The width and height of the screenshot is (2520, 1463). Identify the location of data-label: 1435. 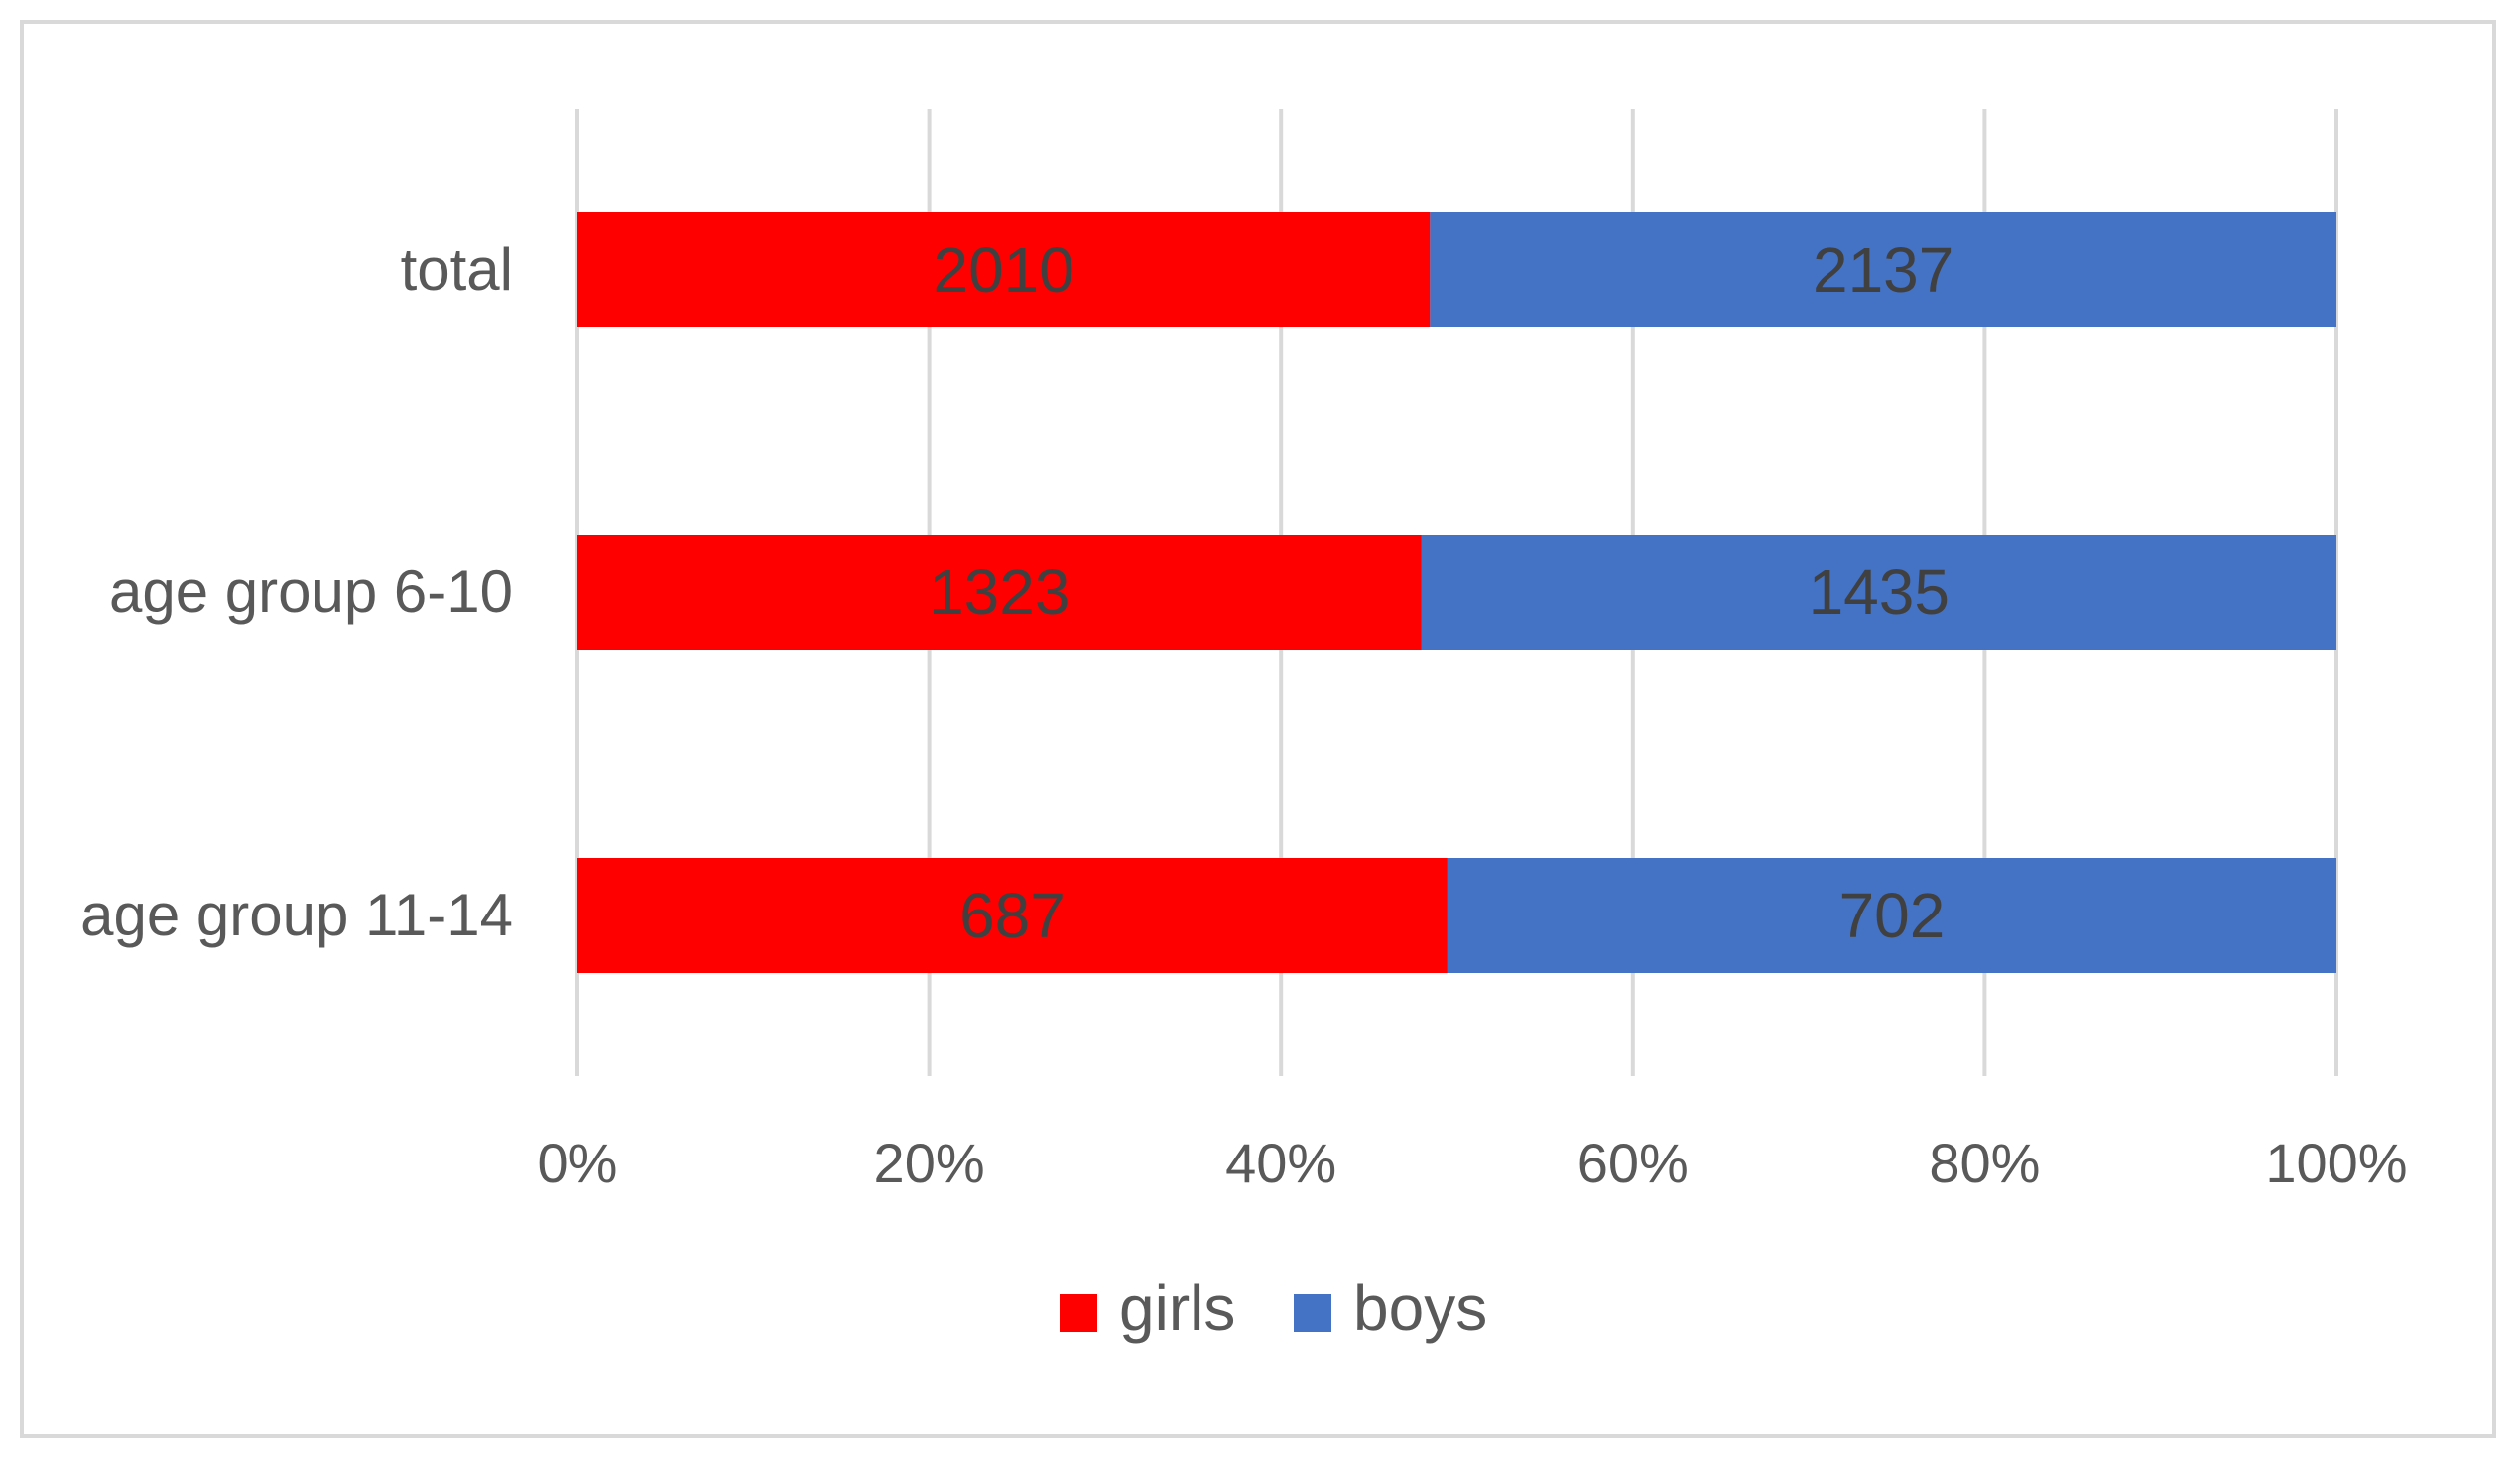
(1879, 592).